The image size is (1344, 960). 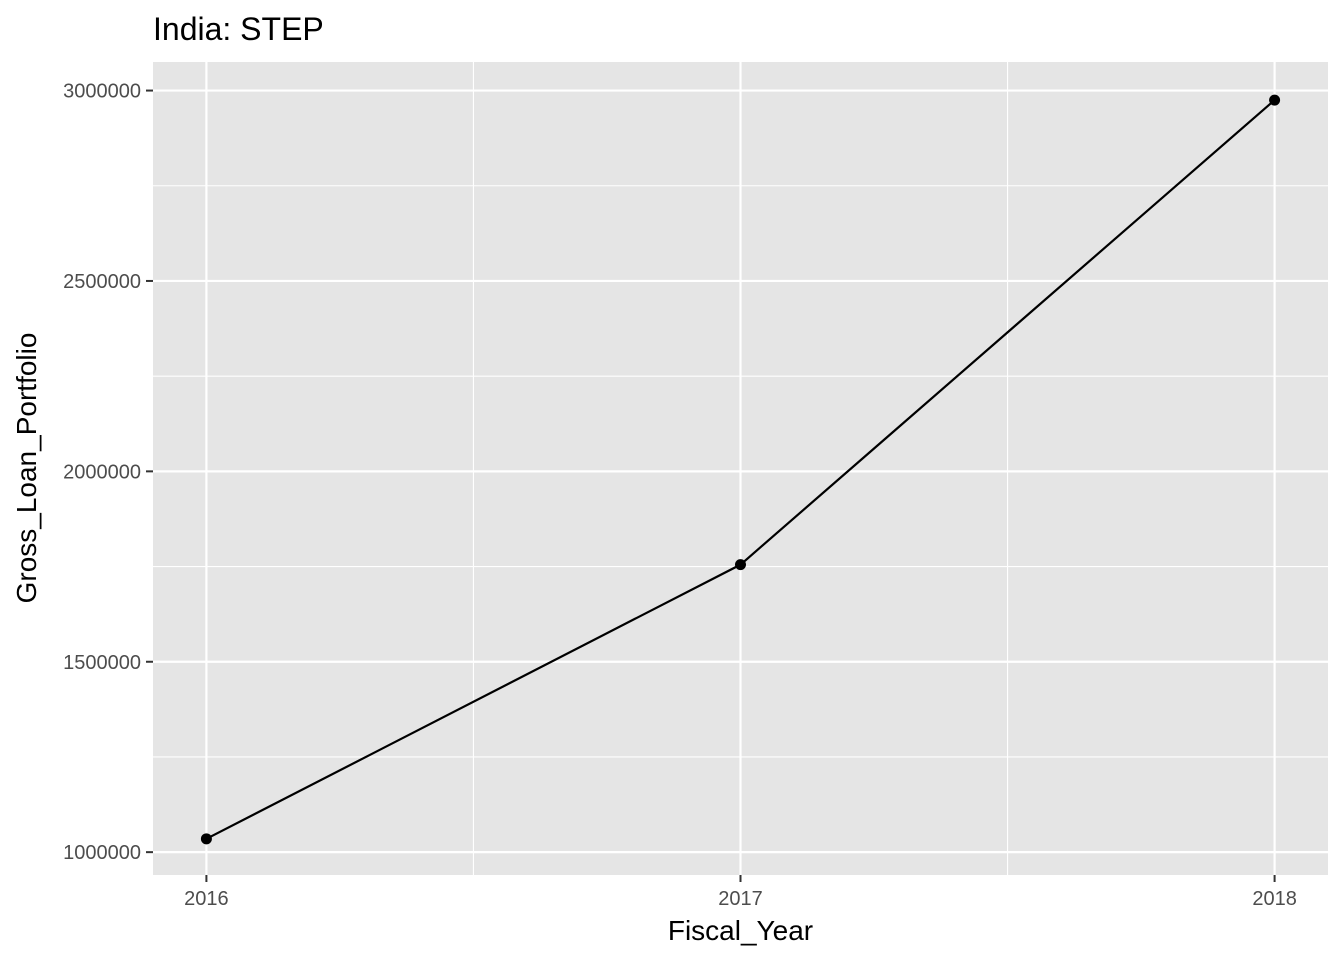 I want to click on y-tick-label: 1500000, so click(x=102, y=663).